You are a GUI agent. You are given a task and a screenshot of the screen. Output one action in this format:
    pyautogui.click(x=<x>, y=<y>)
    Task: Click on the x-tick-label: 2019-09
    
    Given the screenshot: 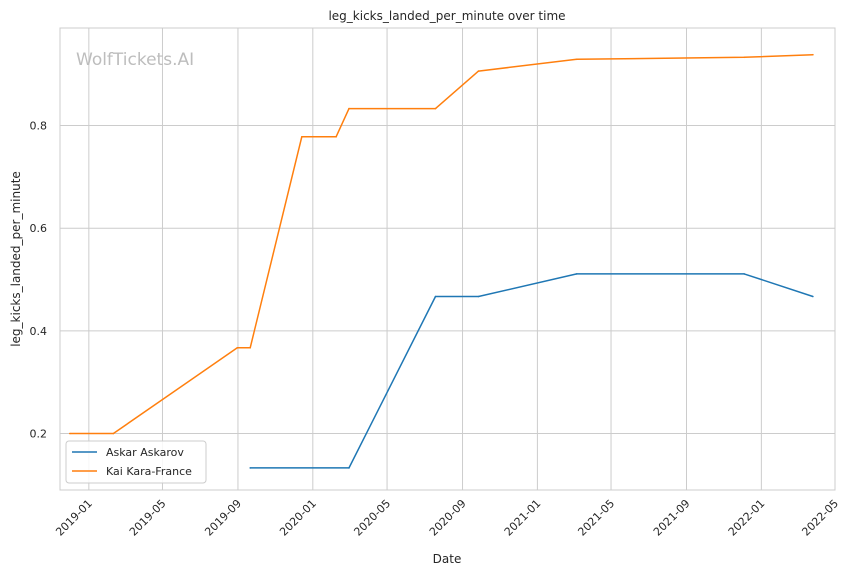 What is the action you would take?
    pyautogui.click(x=223, y=518)
    